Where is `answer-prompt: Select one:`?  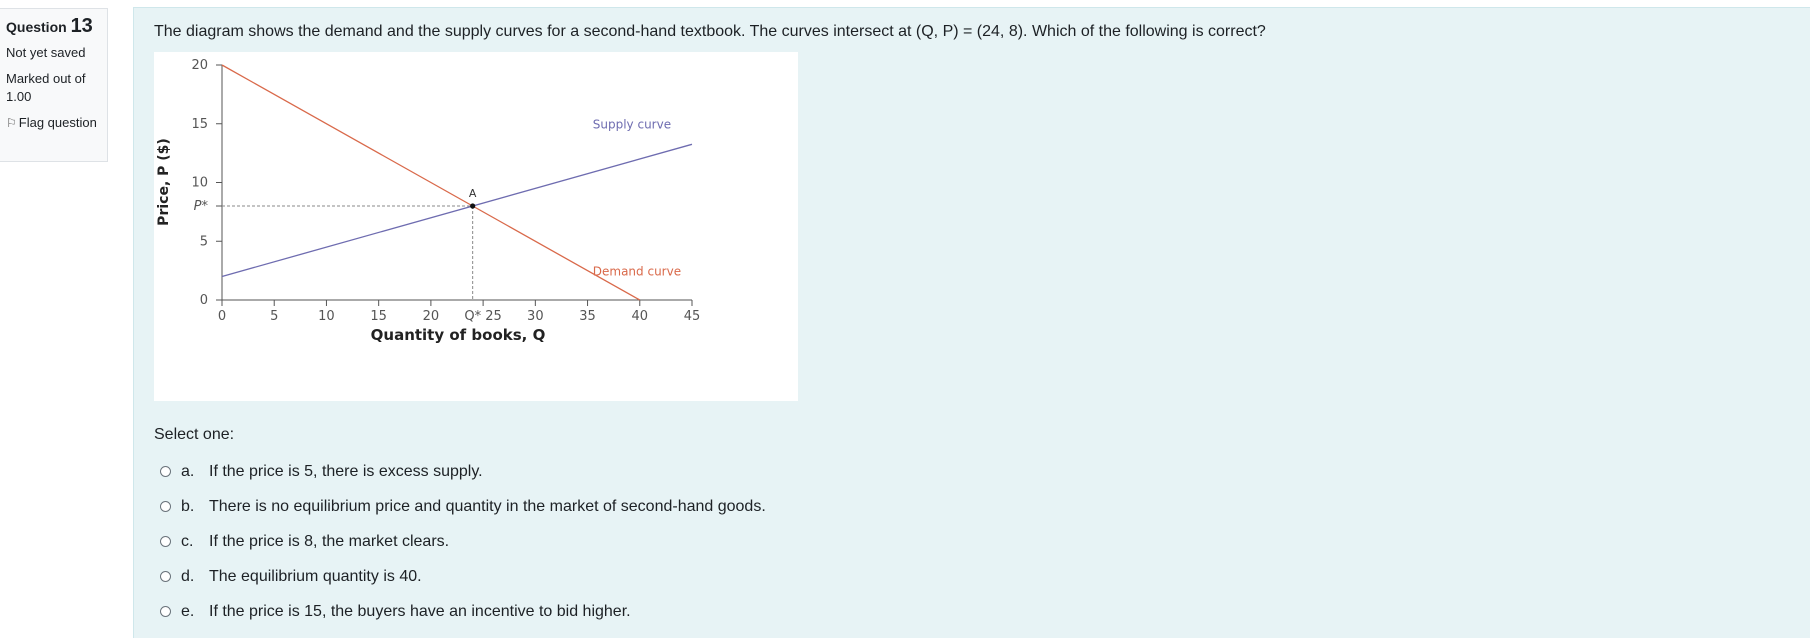
answer-prompt: Select one: is located at coordinates (194, 434).